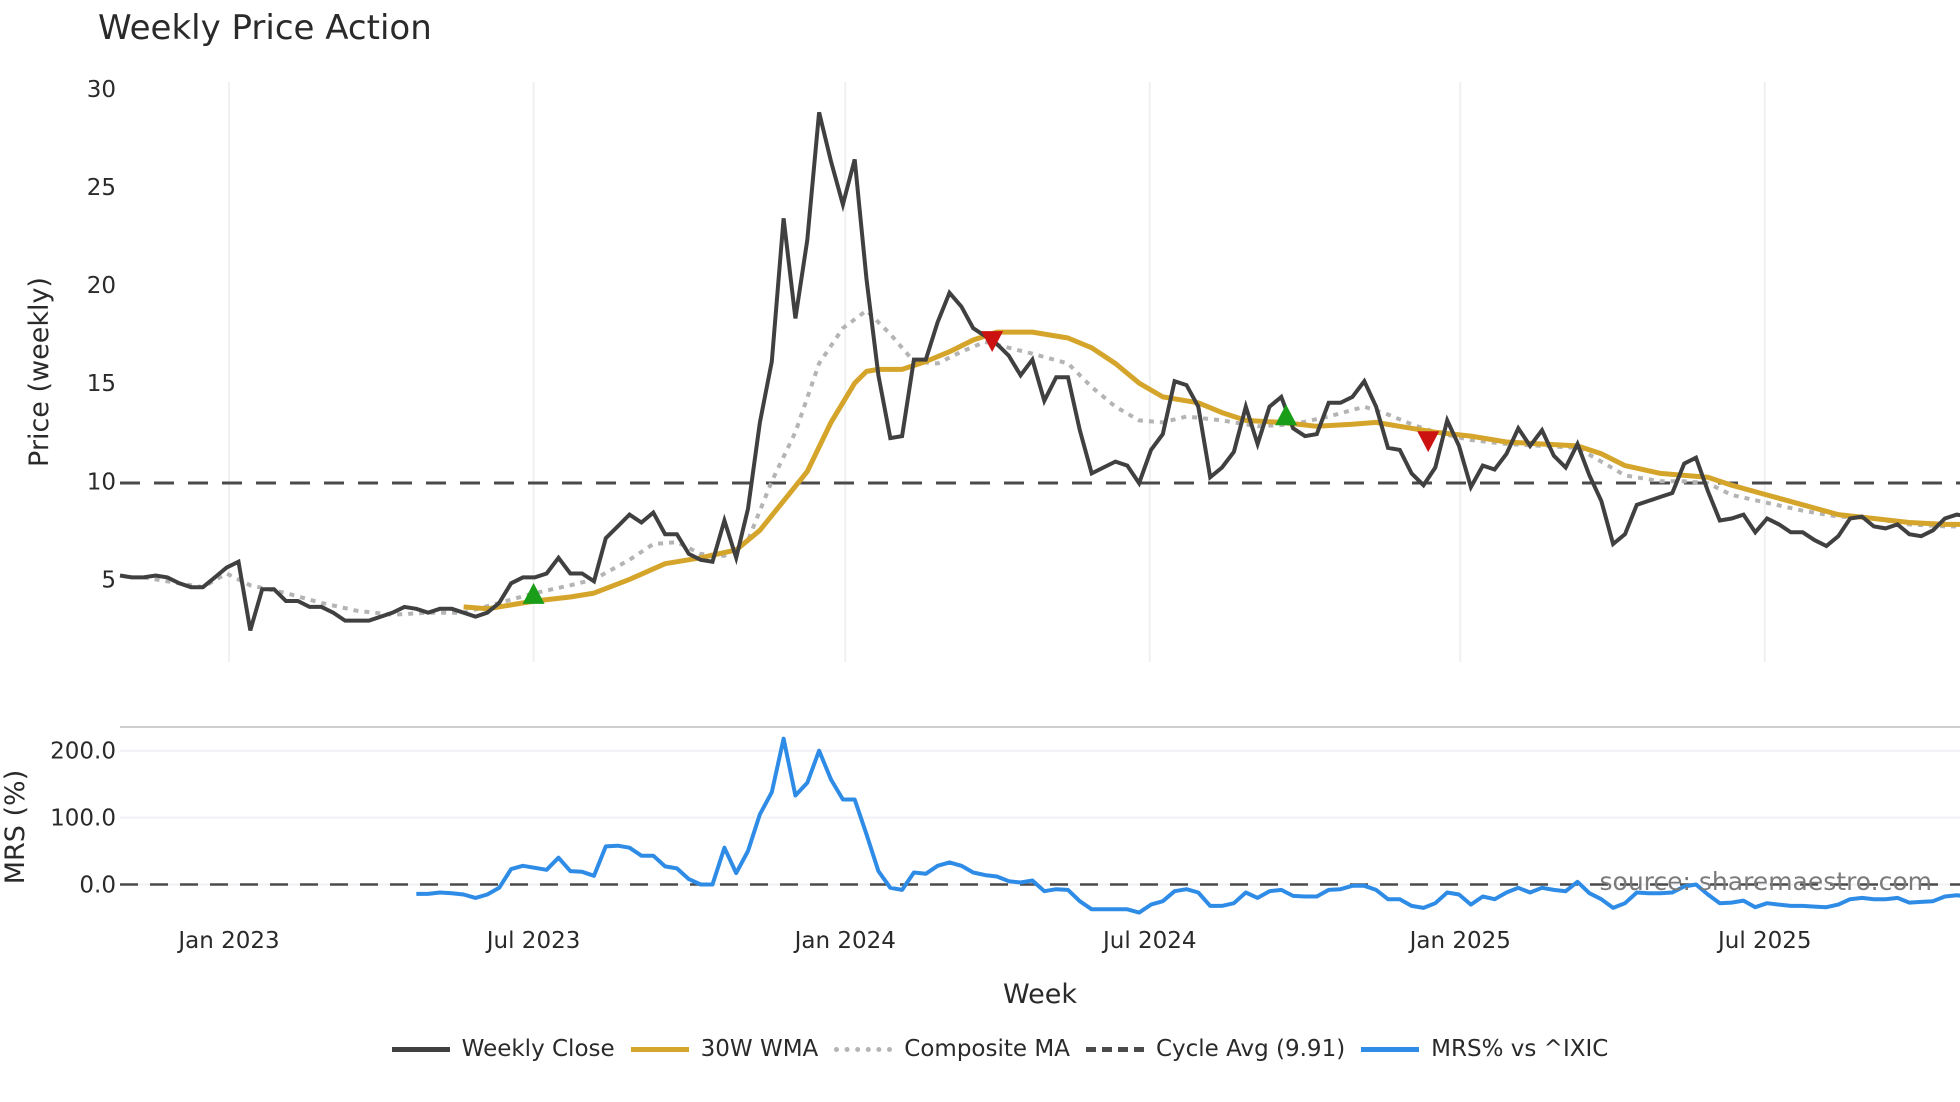  What do you see at coordinates (759, 1049) in the screenshot?
I see `legend-label: 30W WMA` at bounding box center [759, 1049].